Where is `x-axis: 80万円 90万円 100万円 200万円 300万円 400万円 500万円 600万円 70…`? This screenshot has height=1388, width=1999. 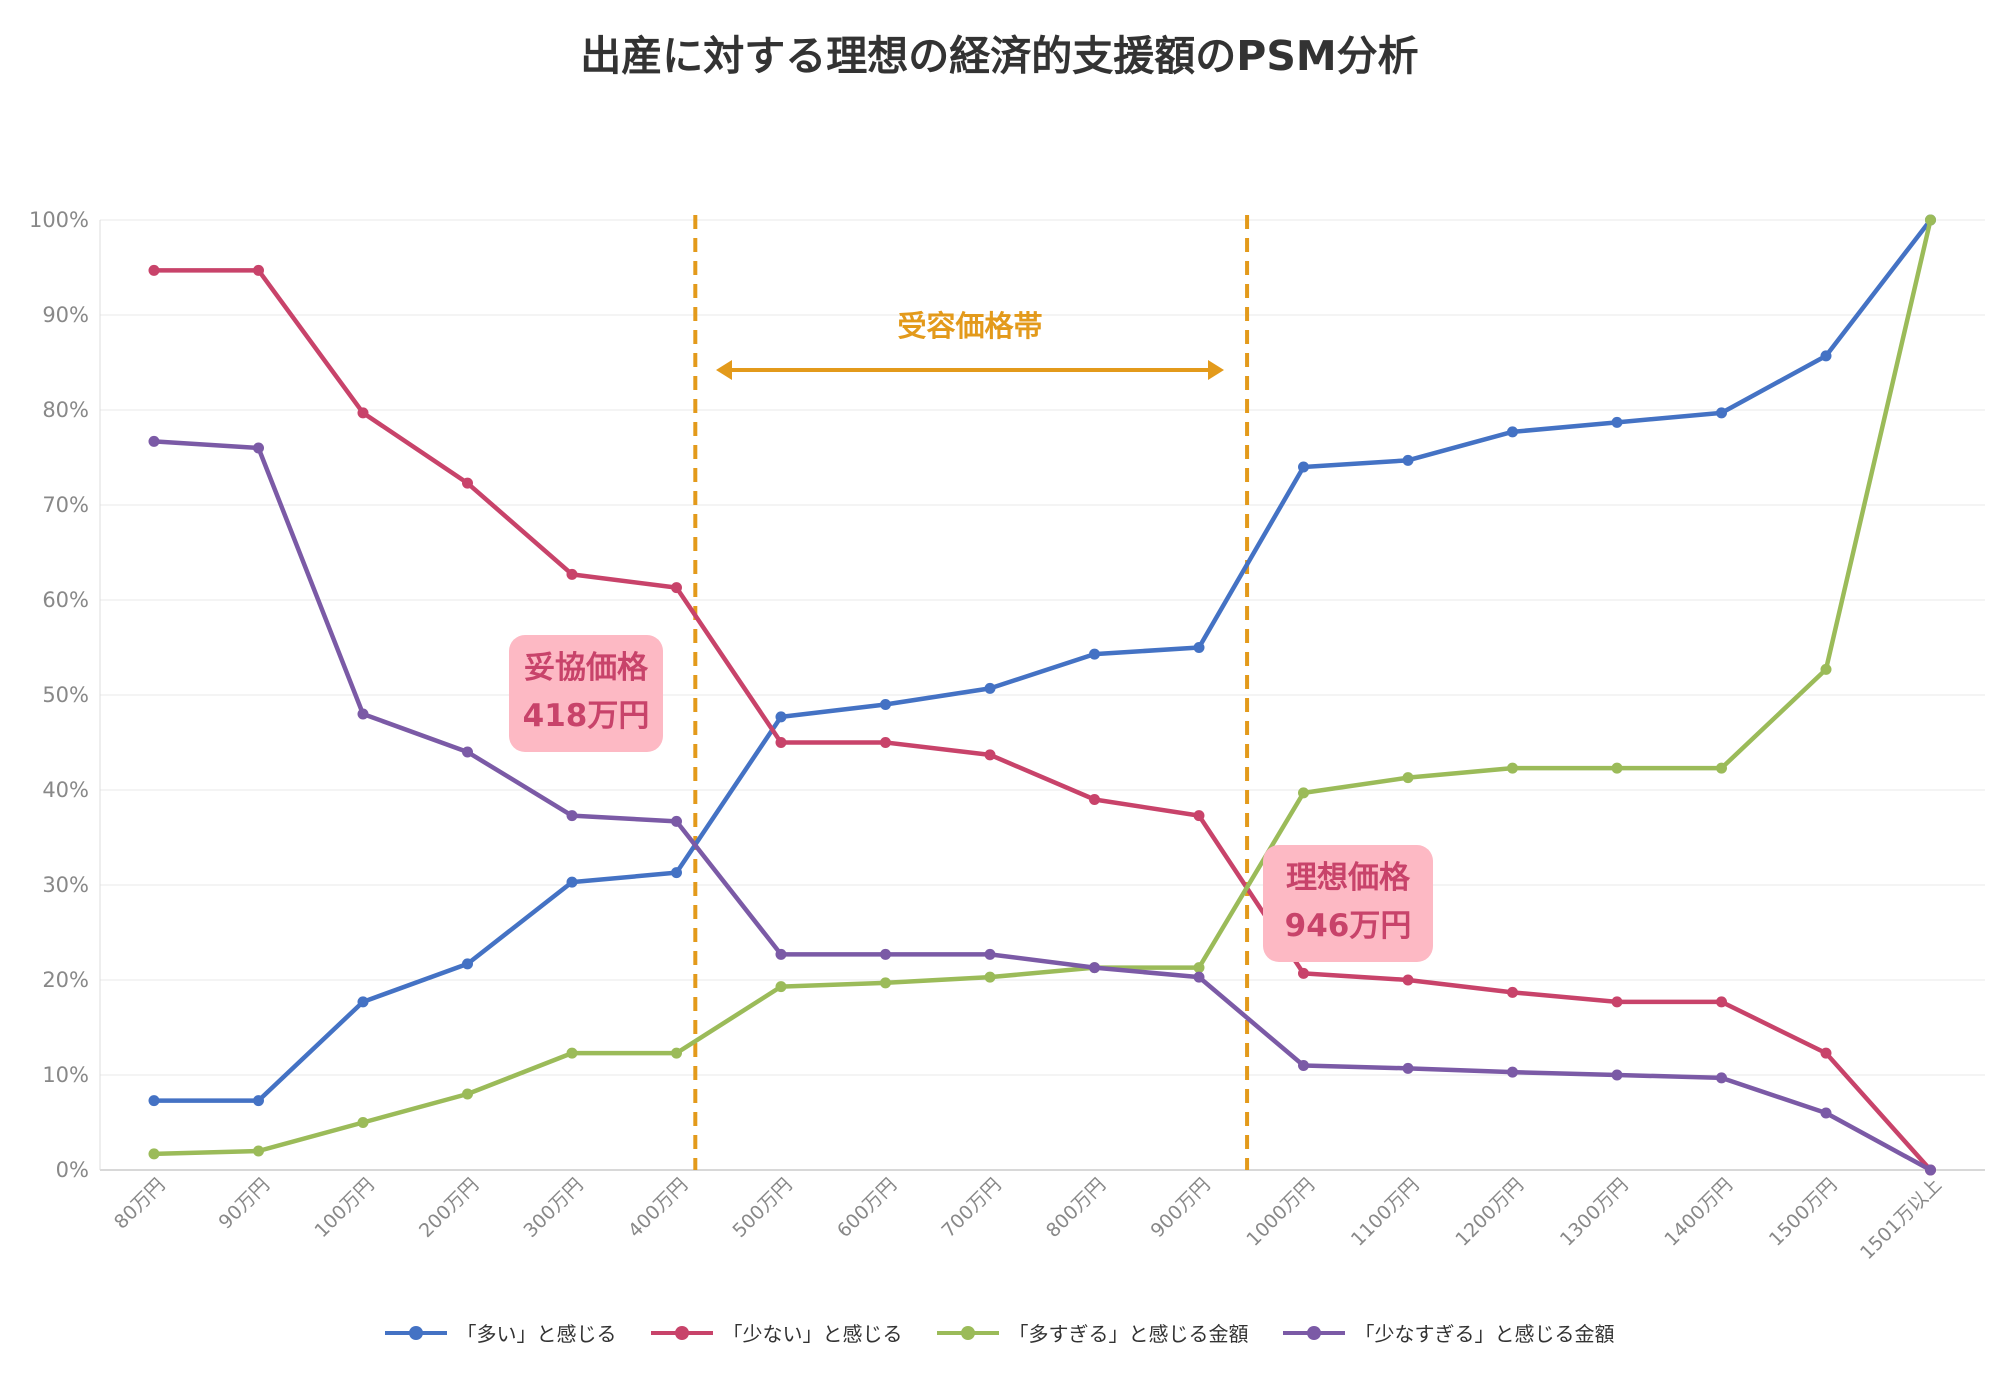 x-axis: 80万円 90万円 100万円 200万円 300万円 400万円 500万円 600万円 70… is located at coordinates (1028, 1219).